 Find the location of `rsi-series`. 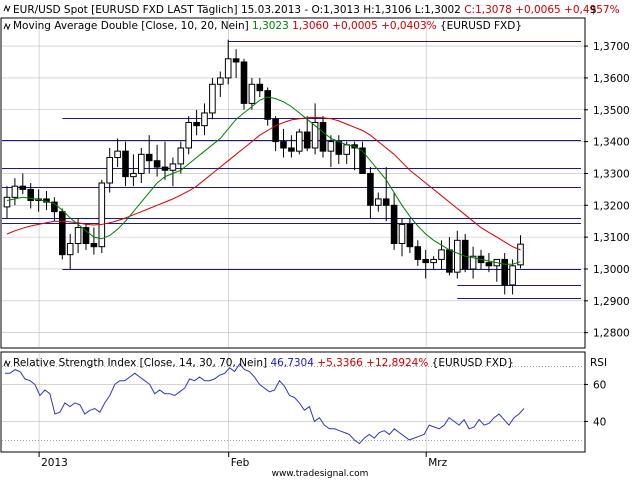

rsi-series is located at coordinates (265, 404).